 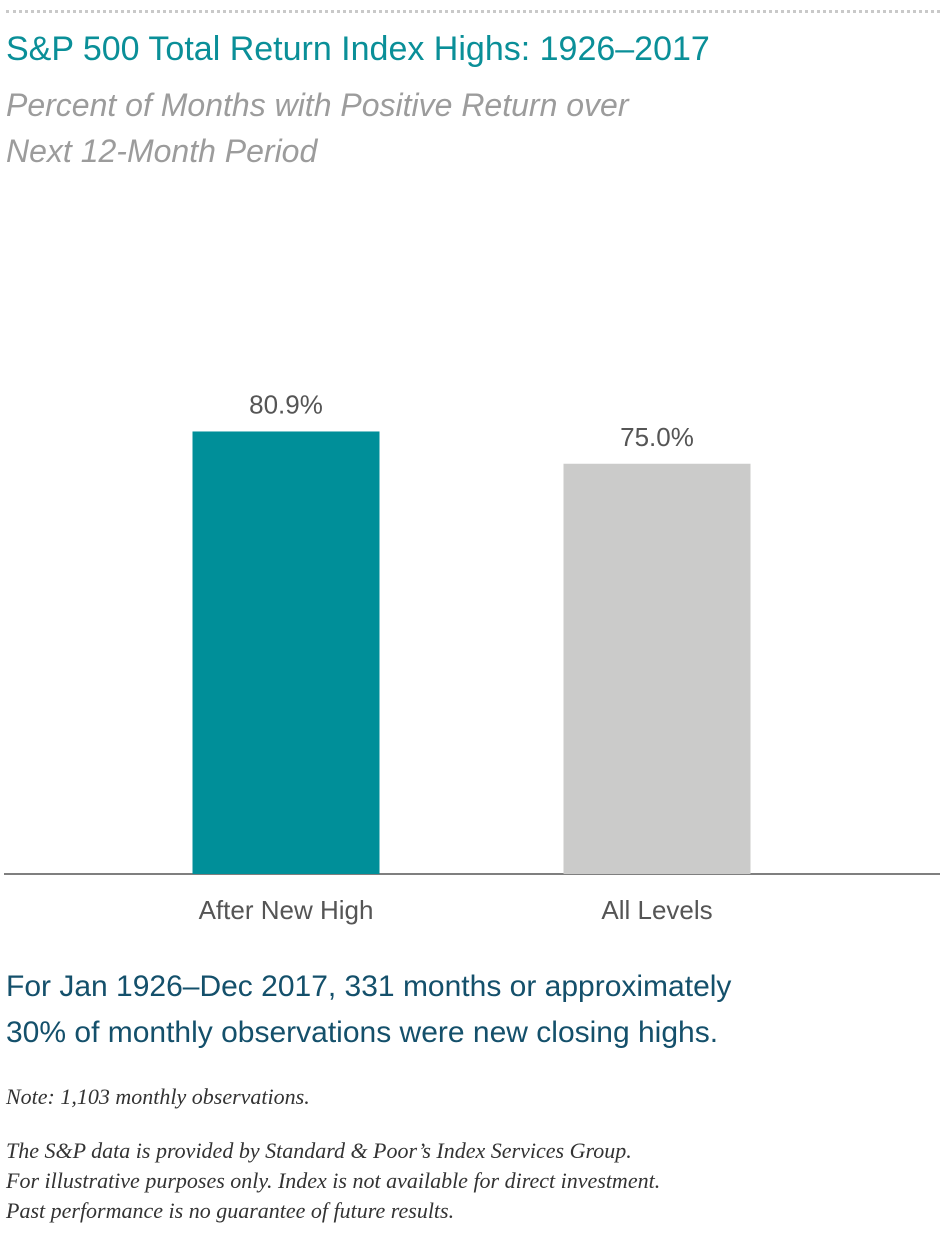 I want to click on category-label: After New High, so click(x=286, y=910).